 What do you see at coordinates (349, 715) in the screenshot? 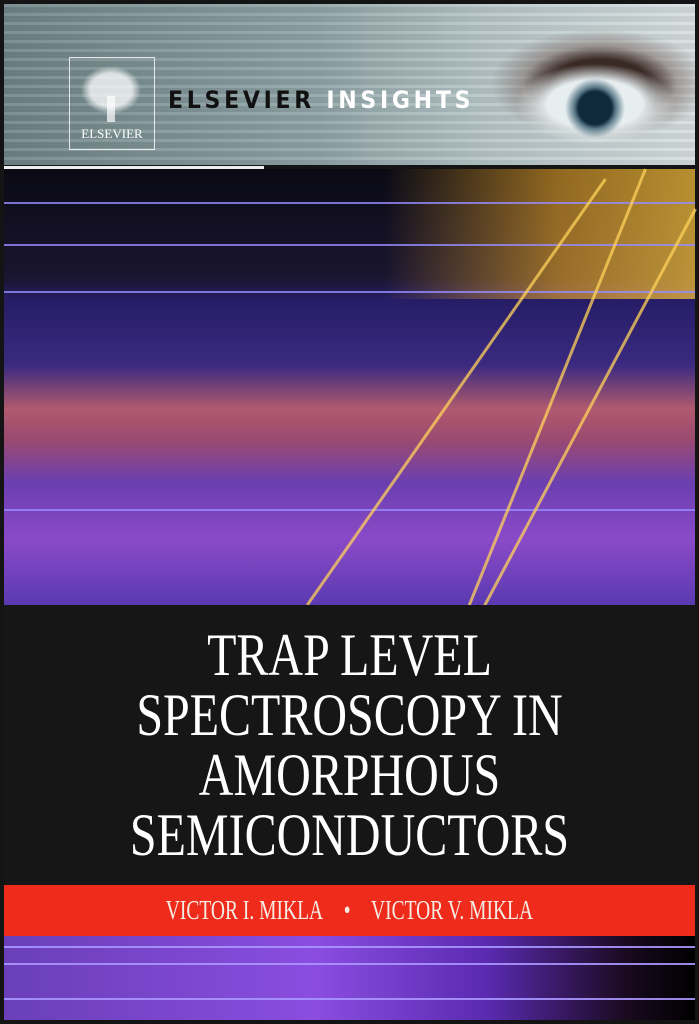
I see `title-line-2: SPECTROSCOPY IN` at bounding box center [349, 715].